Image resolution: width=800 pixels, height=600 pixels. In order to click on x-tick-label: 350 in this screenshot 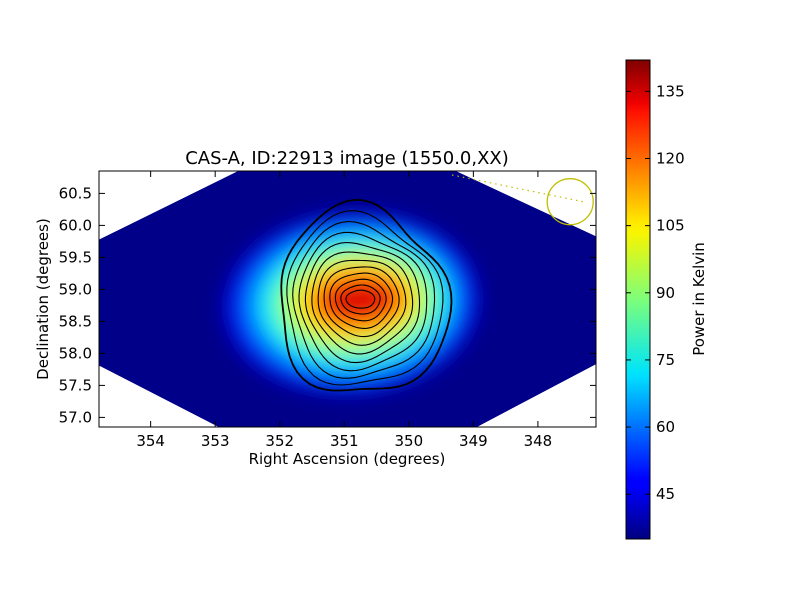, I will do `click(408, 441)`.